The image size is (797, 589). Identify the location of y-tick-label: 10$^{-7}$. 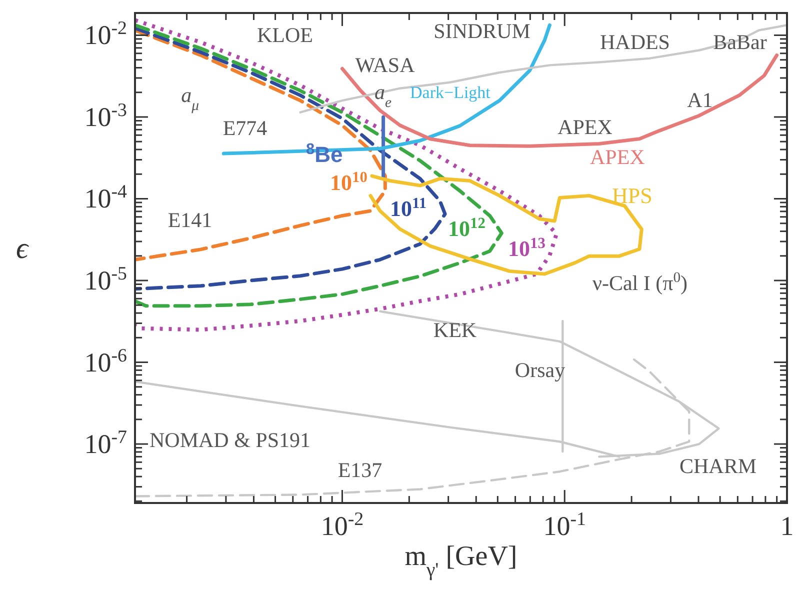
(105, 443).